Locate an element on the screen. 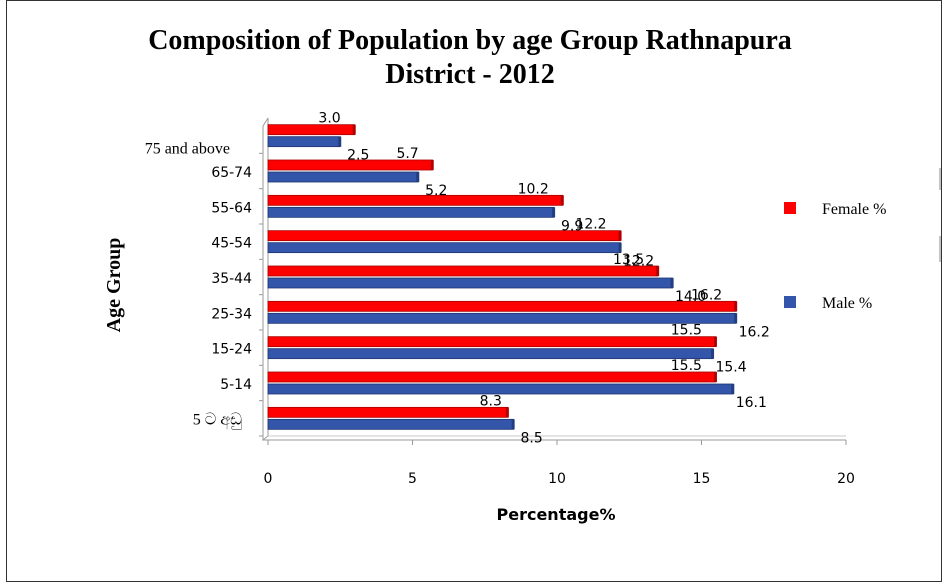 This screenshot has width=949, height=584. legend-male-swatch is located at coordinates (790, 302).